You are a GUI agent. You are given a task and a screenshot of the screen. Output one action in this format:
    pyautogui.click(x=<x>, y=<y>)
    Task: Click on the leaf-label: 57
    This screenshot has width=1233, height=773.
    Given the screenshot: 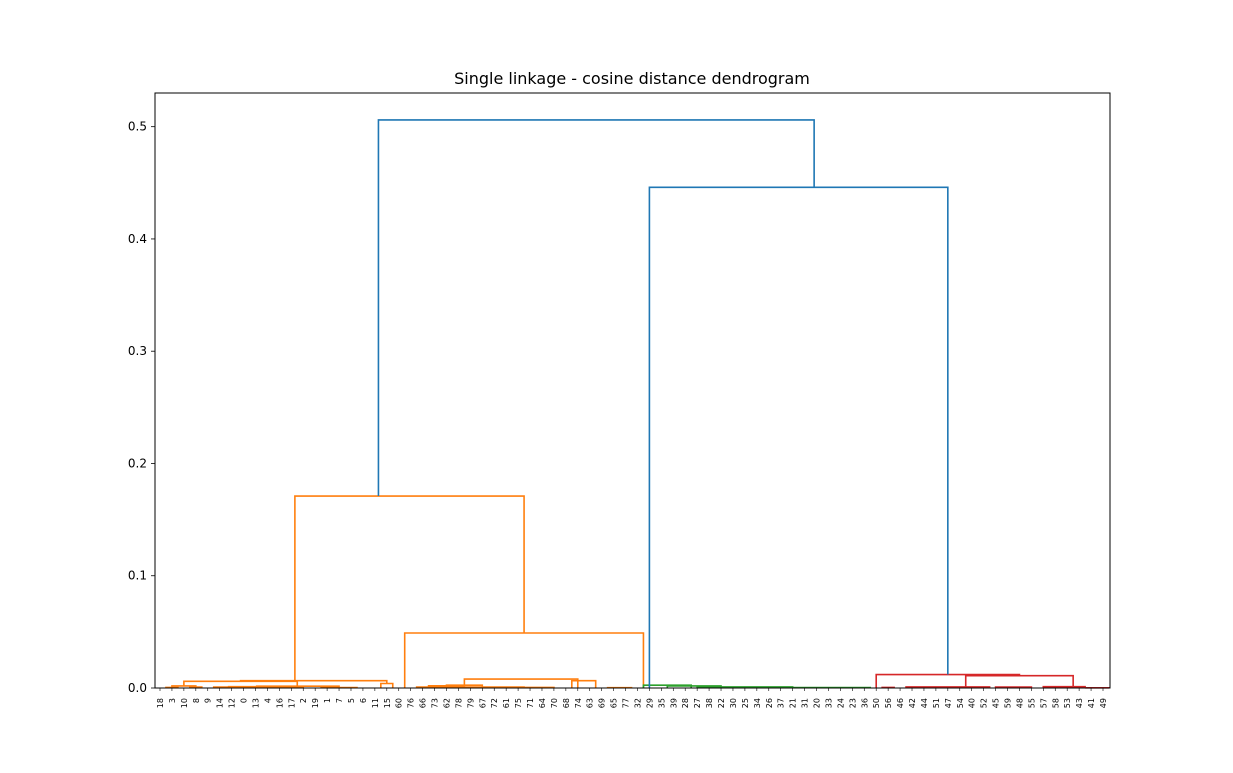 What is the action you would take?
    pyautogui.click(x=1043, y=703)
    